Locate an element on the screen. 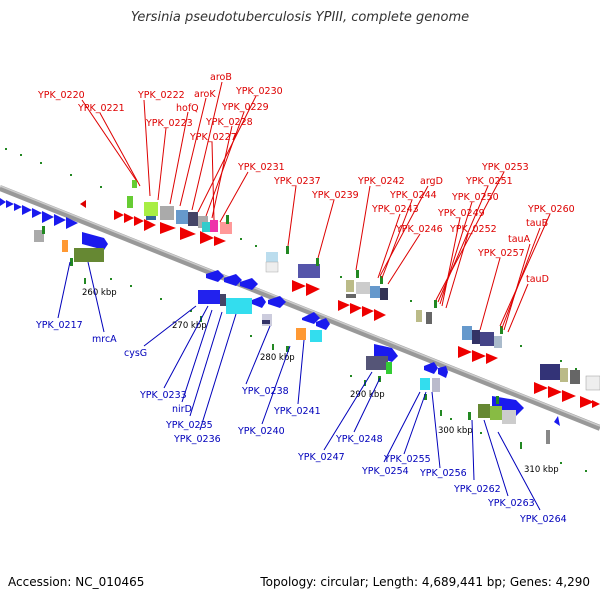  gene-label: nirD is located at coordinates (182, 409).